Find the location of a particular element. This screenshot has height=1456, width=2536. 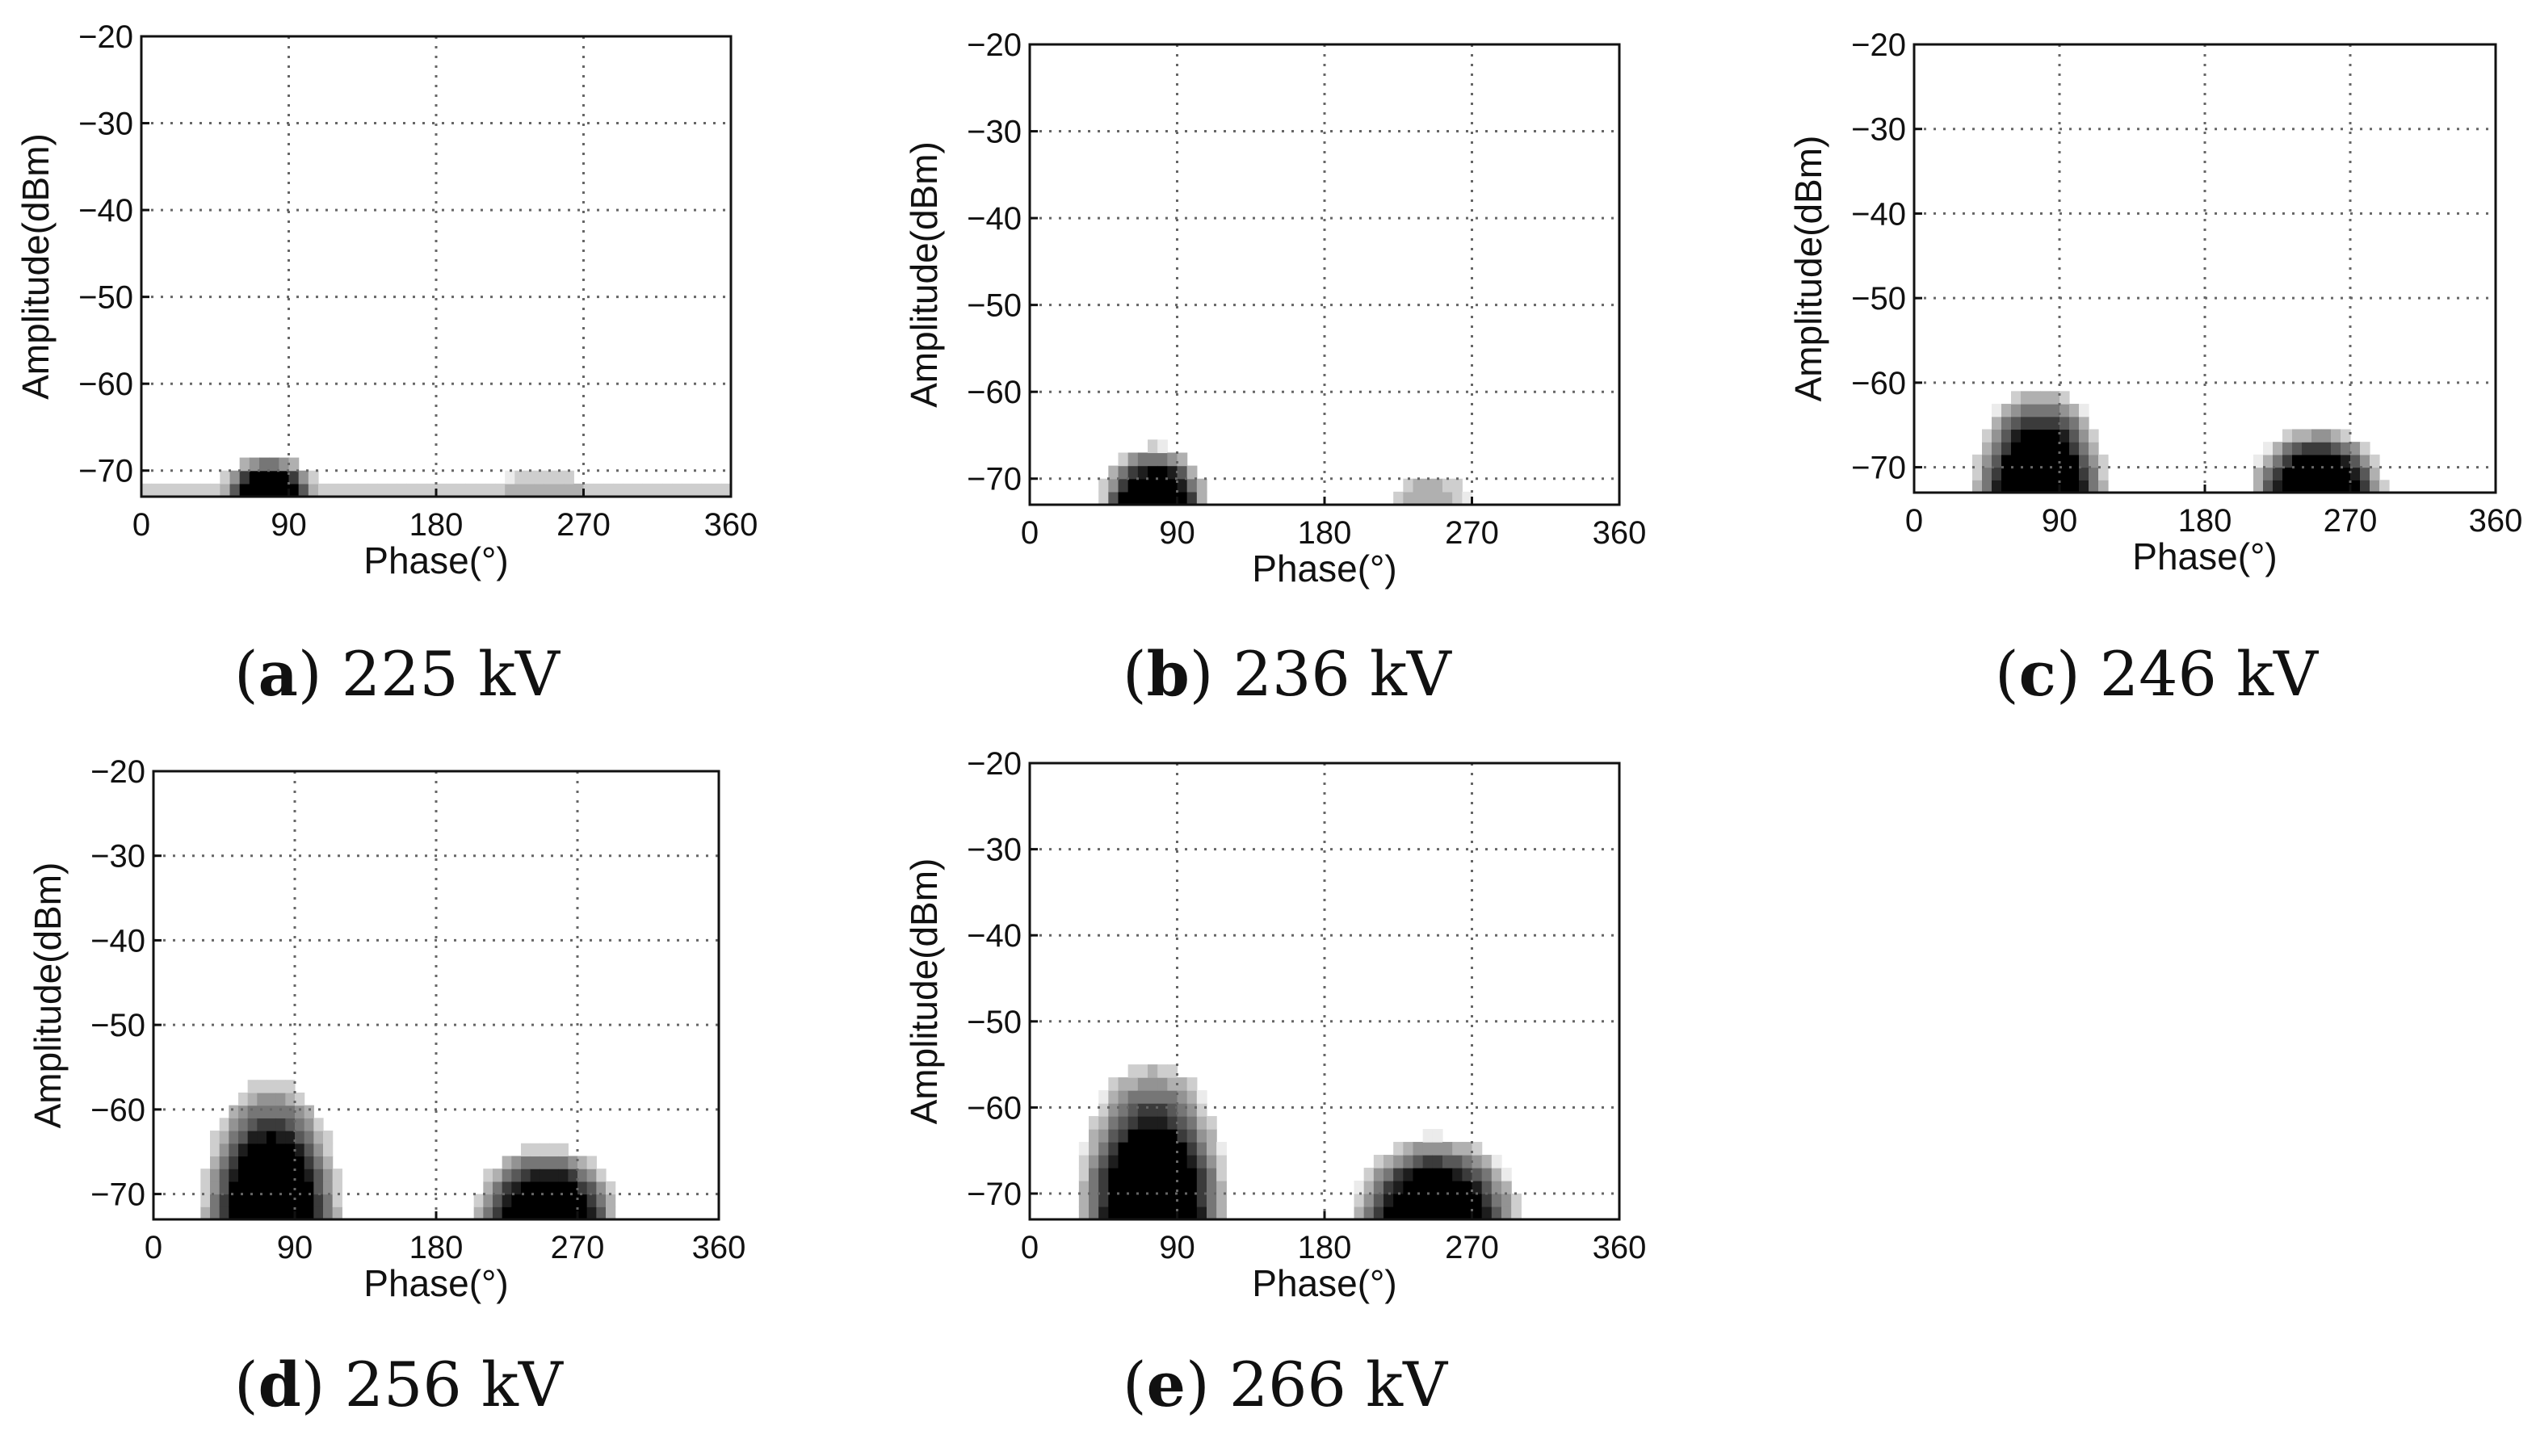

y-tick-label: −50 is located at coordinates (118, 1025).